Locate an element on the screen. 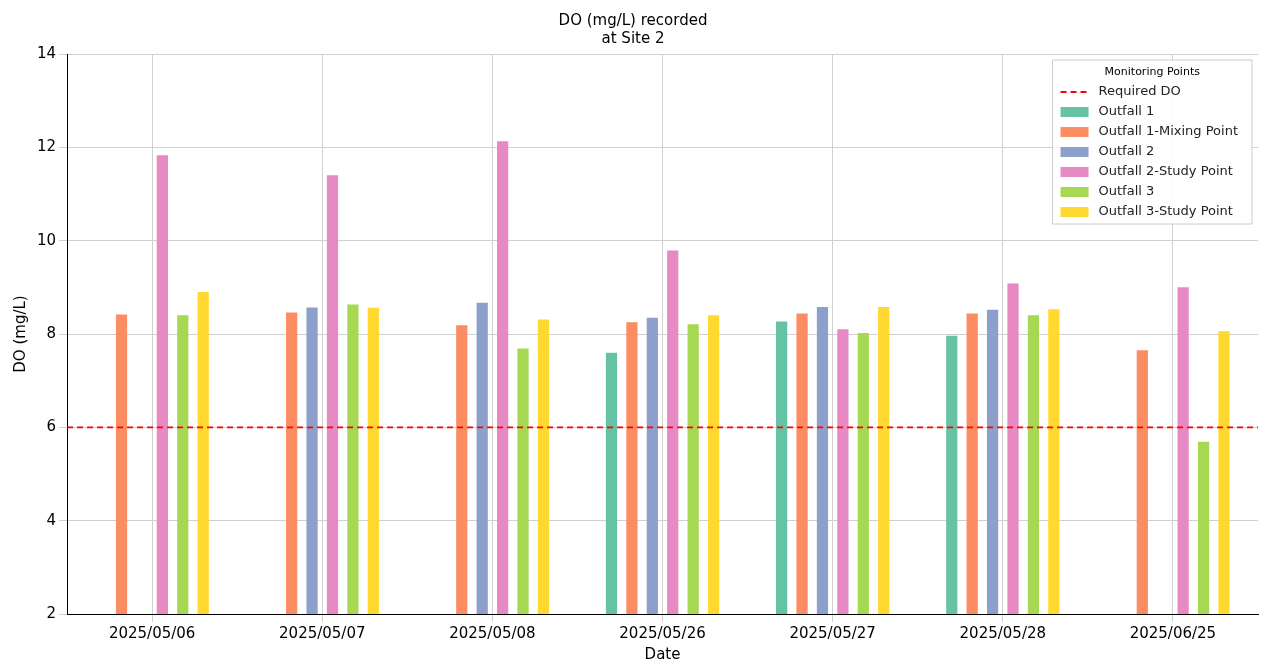 The width and height of the screenshot is (1276, 672). legend-label: Outfall 3 is located at coordinates (1126, 191).